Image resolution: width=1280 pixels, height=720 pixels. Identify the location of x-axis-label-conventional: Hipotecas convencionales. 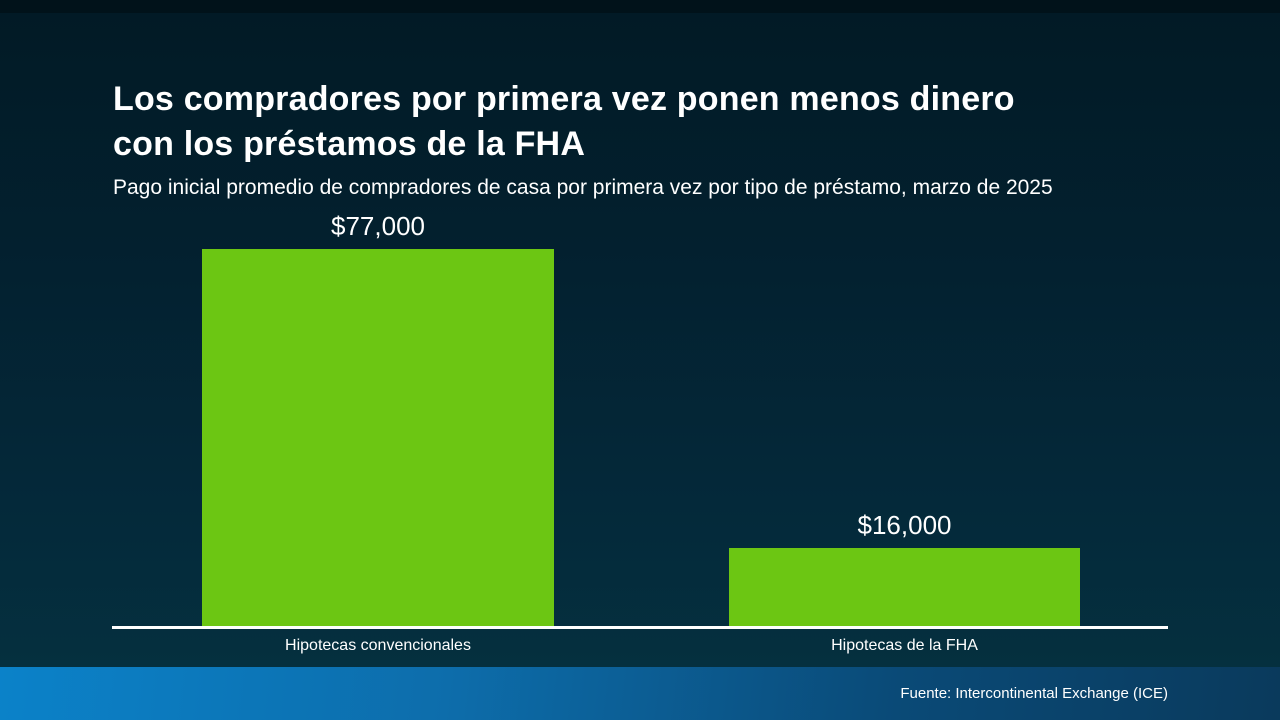
(378, 645).